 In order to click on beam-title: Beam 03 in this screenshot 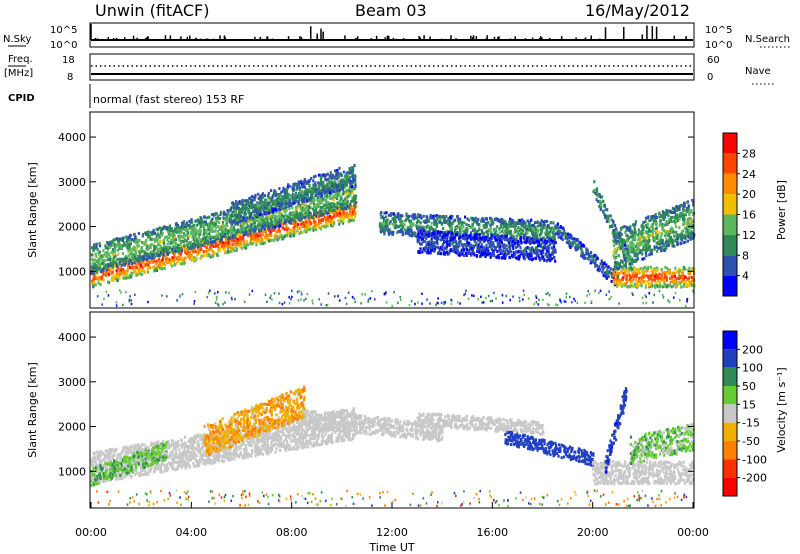, I will do `click(391, 10)`.